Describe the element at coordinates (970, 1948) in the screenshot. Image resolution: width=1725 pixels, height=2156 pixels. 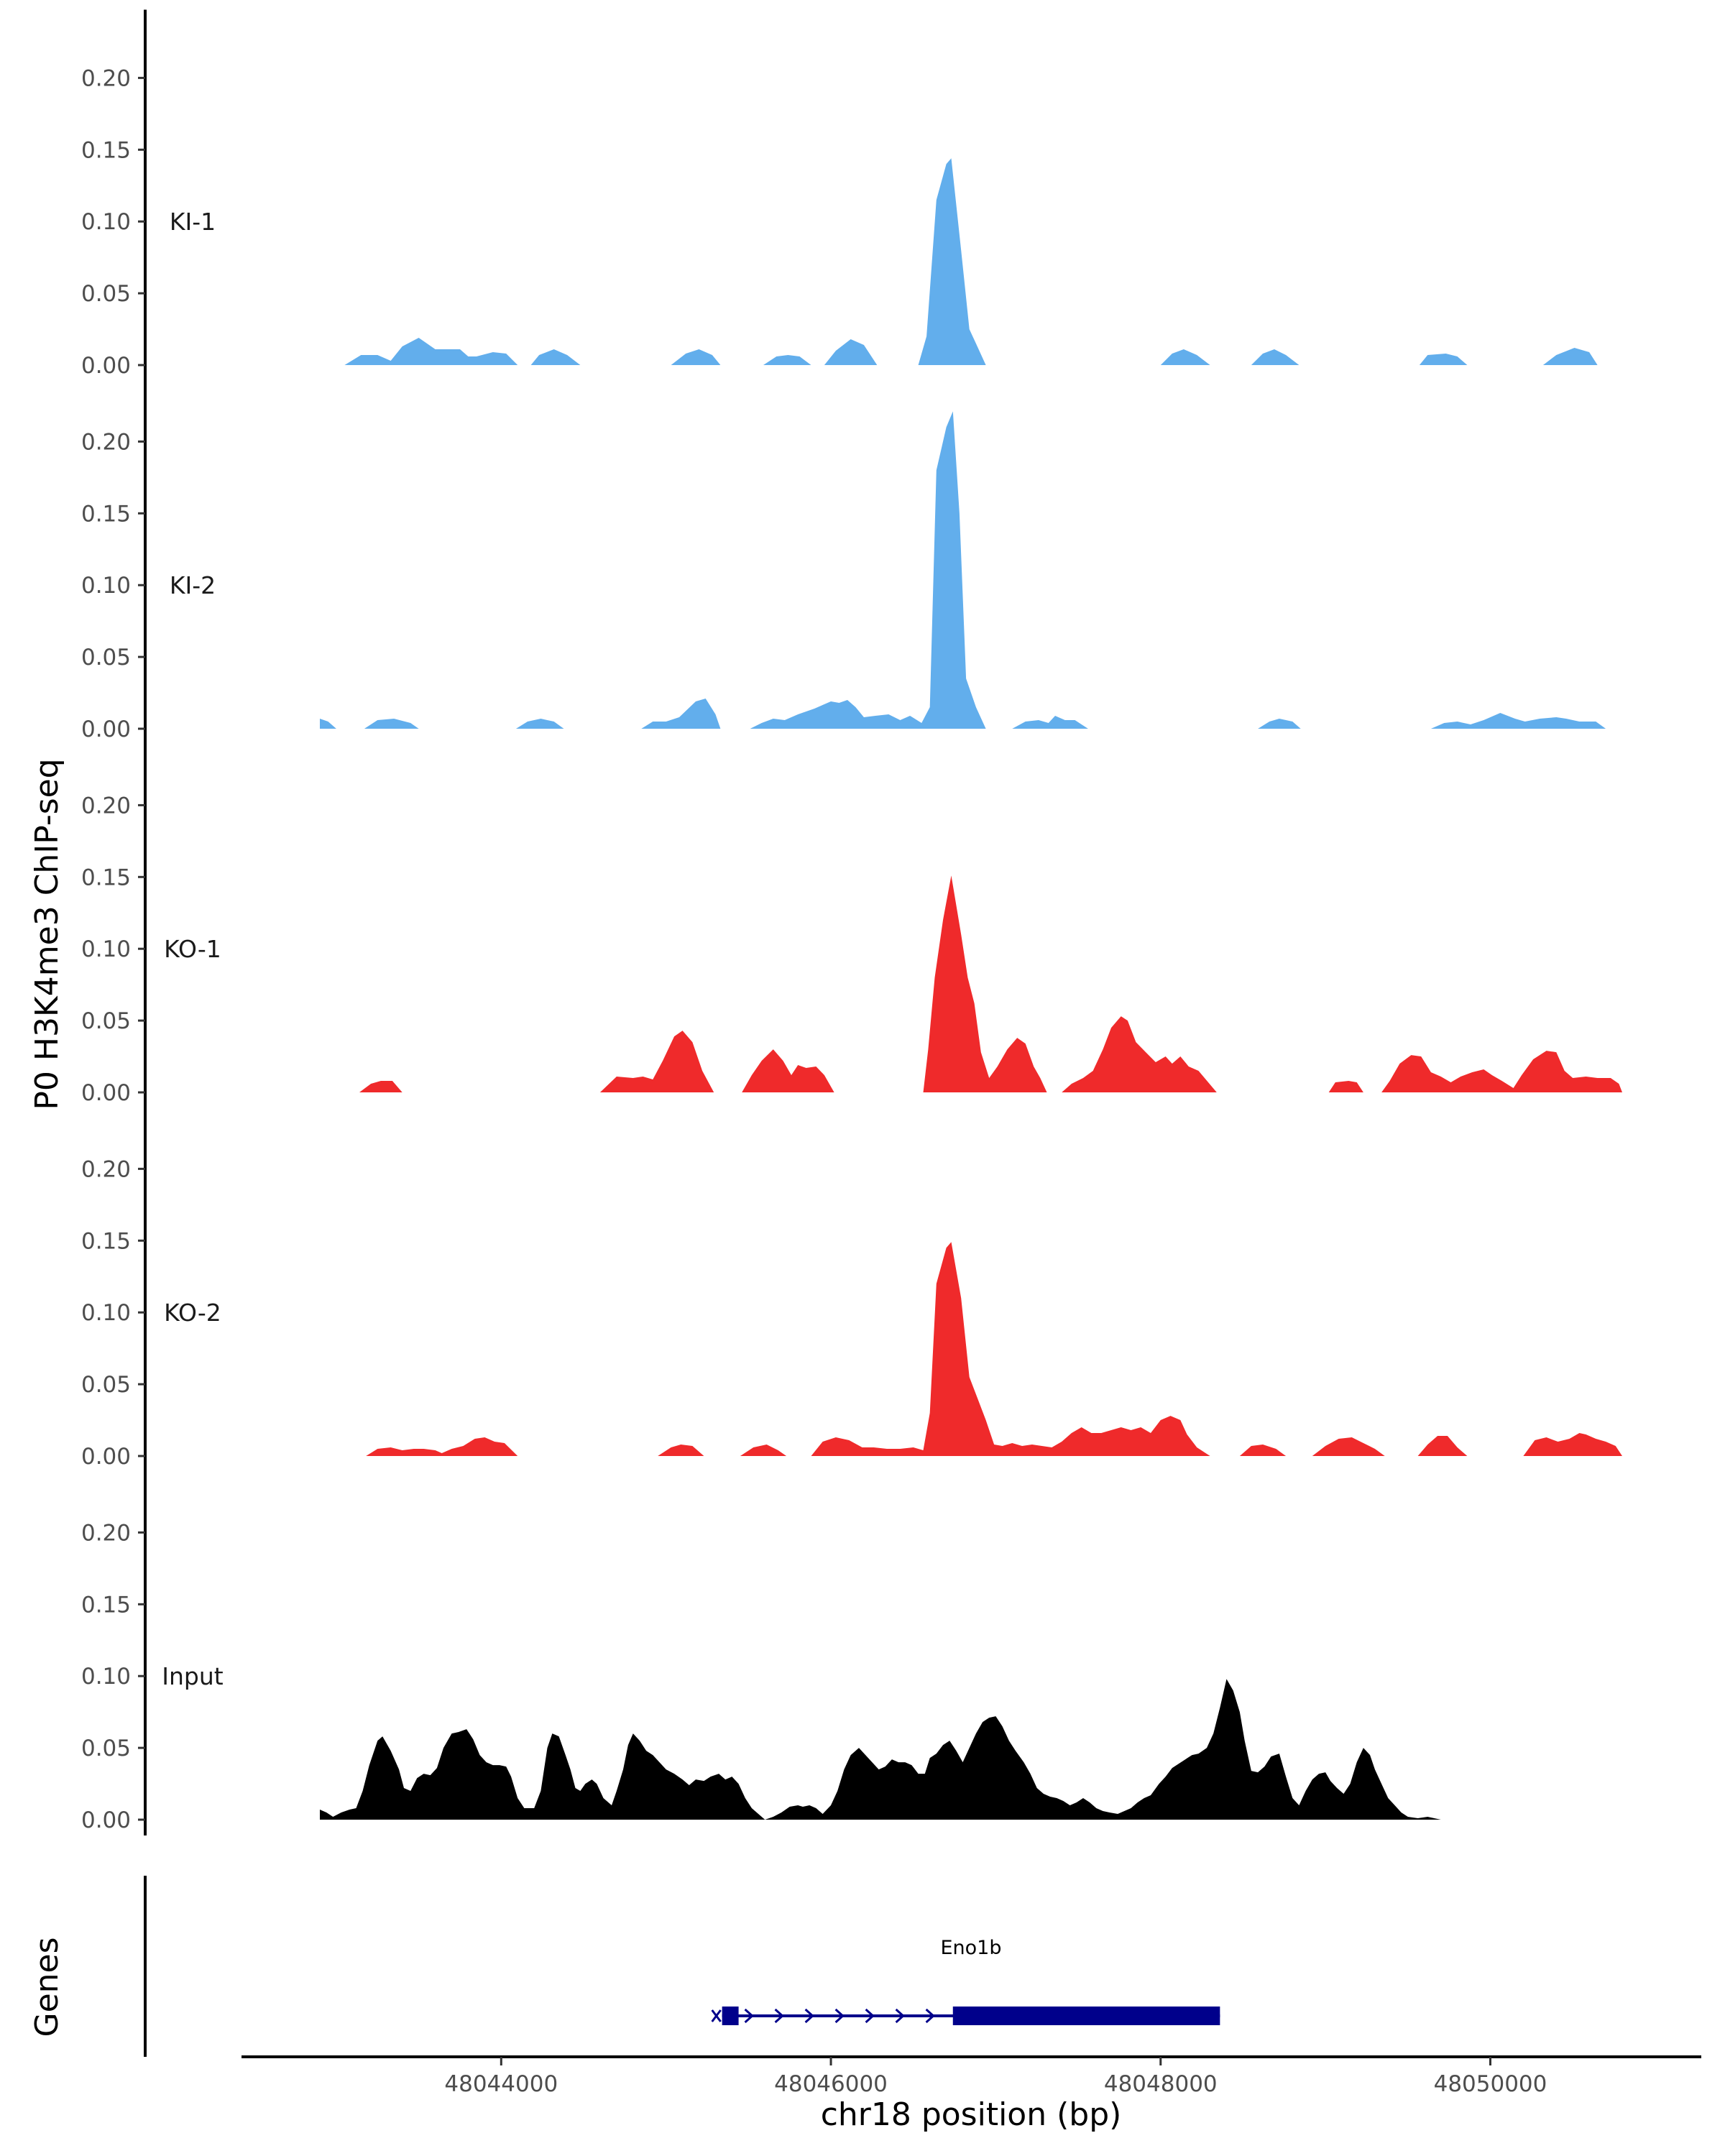
I see `gene-name-label: Eno1b` at that location.